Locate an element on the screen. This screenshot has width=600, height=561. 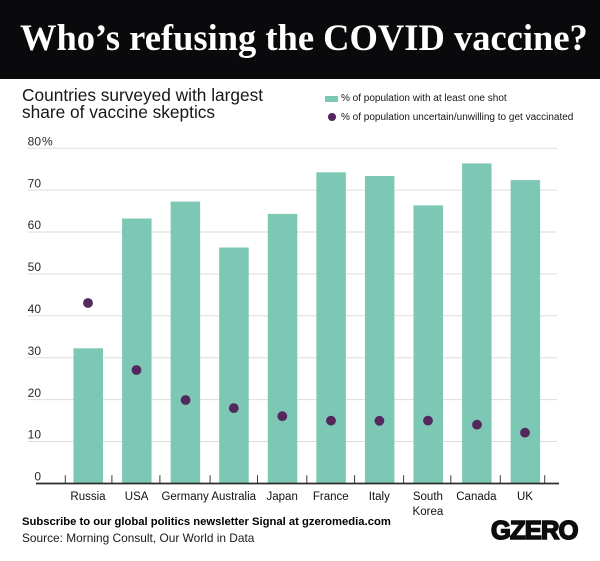
svg-text: 30 is located at coordinates (35, 351).